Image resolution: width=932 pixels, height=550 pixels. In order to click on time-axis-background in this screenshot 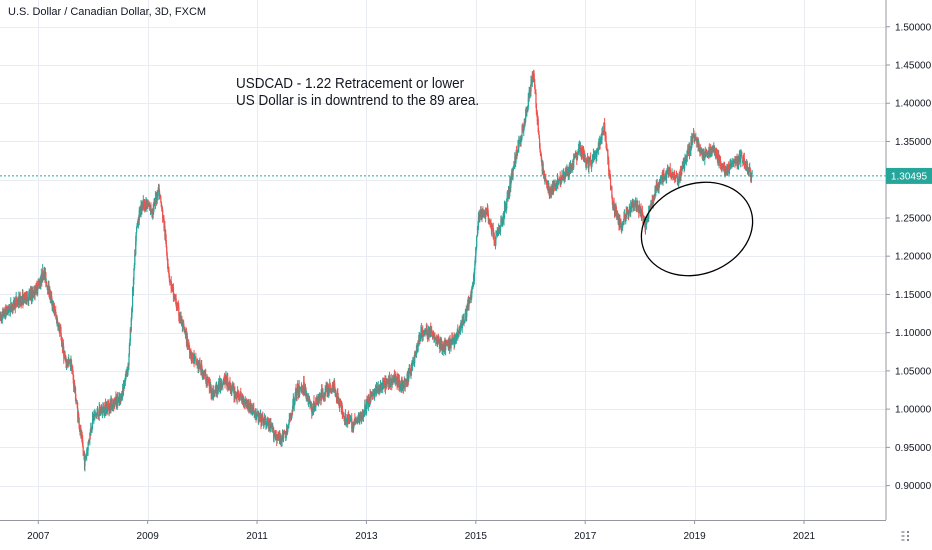, I will do `click(466, 535)`.